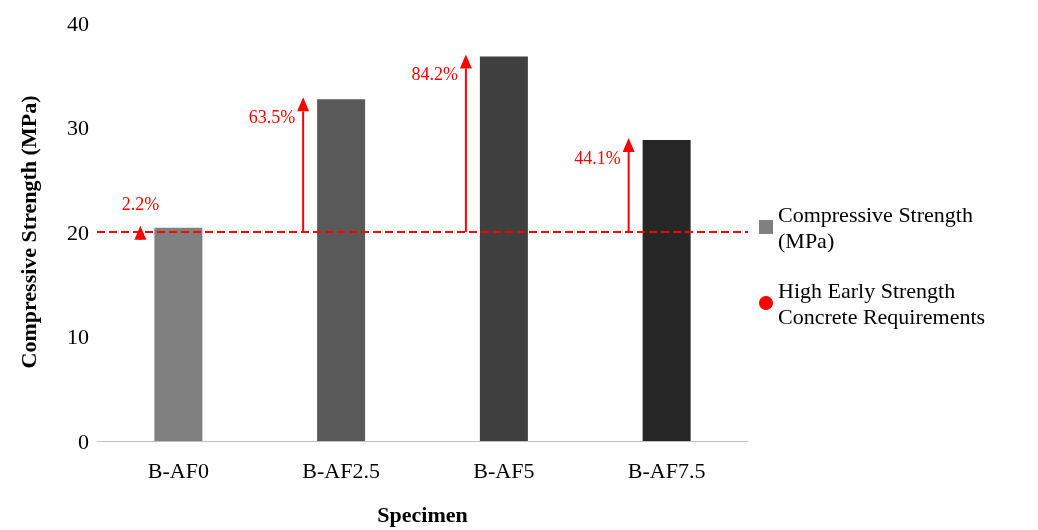 The width and height of the screenshot is (1038, 530). Describe the element at coordinates (504, 470) in the screenshot. I see `x-tick-label: B-AF5` at that location.